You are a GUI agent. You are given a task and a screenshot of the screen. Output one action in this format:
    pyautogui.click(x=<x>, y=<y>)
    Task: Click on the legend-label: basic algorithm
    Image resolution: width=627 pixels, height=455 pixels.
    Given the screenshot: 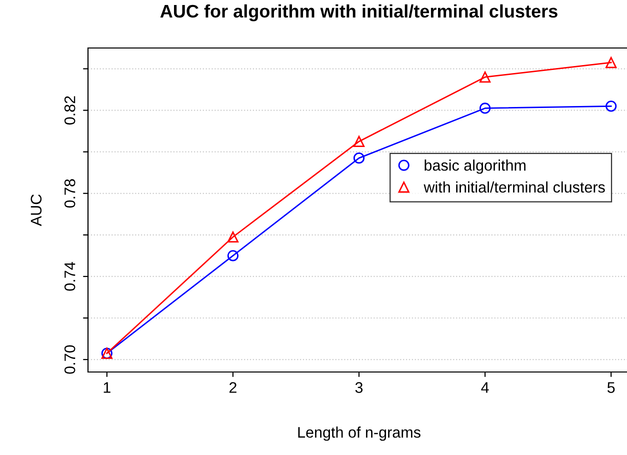 What is the action you would take?
    pyautogui.click(x=475, y=167)
    